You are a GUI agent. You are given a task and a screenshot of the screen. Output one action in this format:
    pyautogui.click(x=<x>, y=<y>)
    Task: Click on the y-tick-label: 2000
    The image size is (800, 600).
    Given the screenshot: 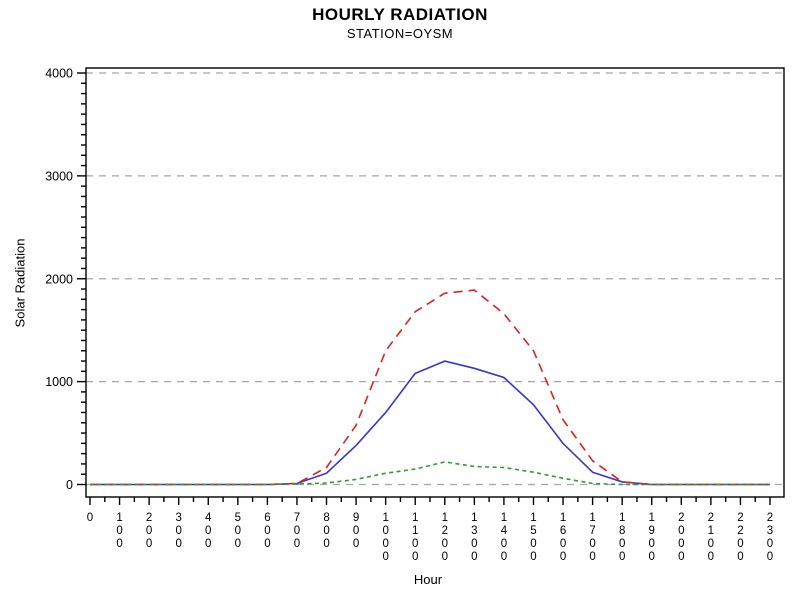 What is the action you would take?
    pyautogui.click(x=59, y=279)
    